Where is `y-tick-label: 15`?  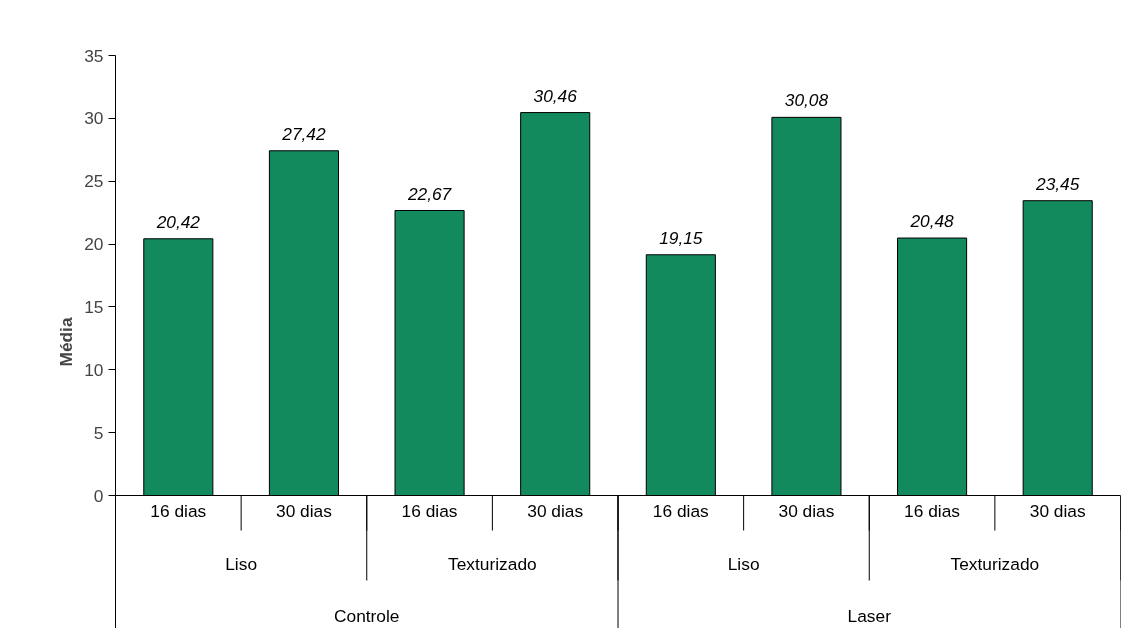 y-tick-label: 15 is located at coordinates (94, 306).